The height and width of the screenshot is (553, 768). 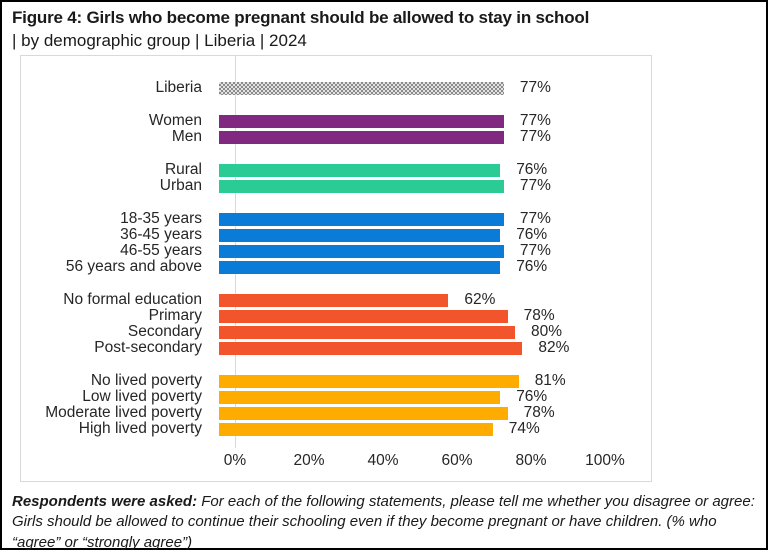 What do you see at coordinates (524, 428) in the screenshot?
I see `value-label-high-lived-poverty: 74%` at bounding box center [524, 428].